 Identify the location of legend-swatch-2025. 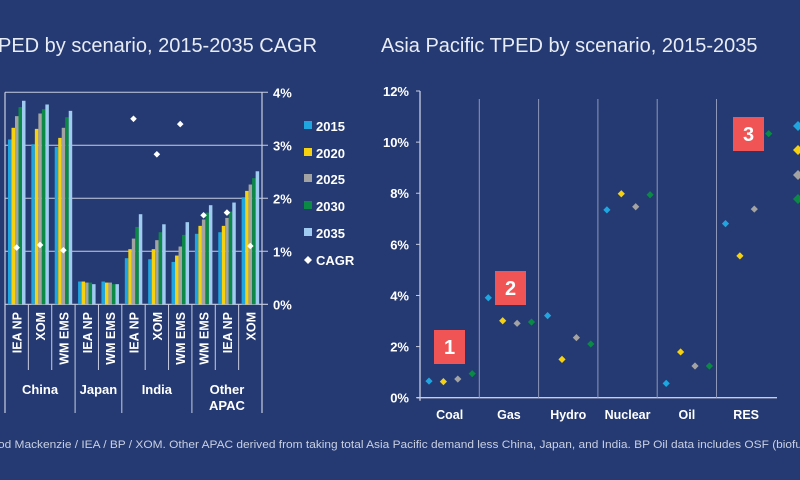
(308, 178).